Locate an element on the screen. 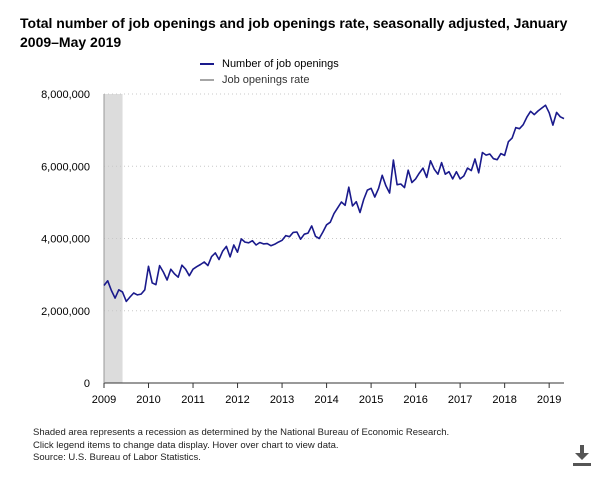  legend-swatch-job-openings-rate is located at coordinates (207, 80).